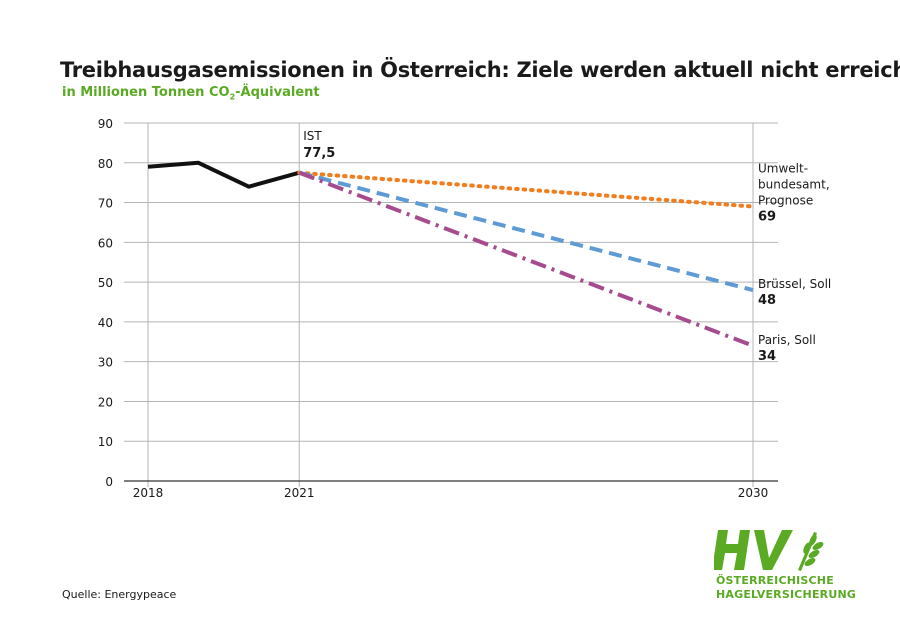 The height and width of the screenshot is (637, 900). I want to click on y-tick-label: 90, so click(105, 124).